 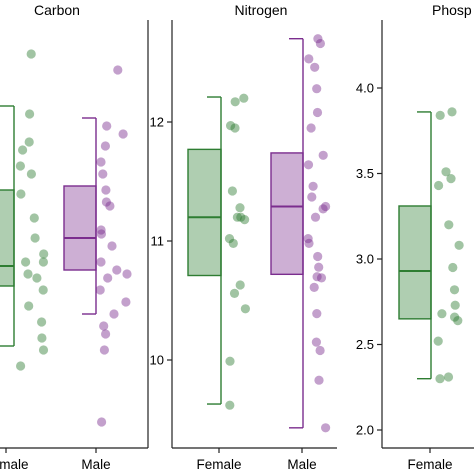 What do you see at coordinates (365, 344) in the screenshot?
I see `y-tick-label: 2.5` at bounding box center [365, 344].